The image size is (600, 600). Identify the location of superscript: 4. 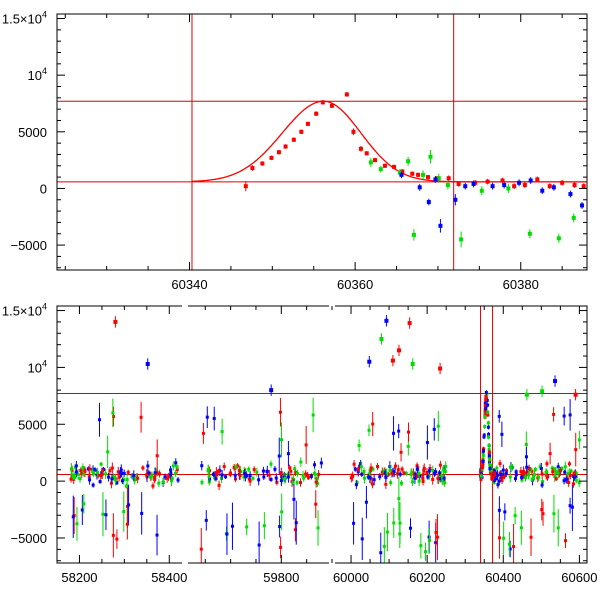
(44, 363).